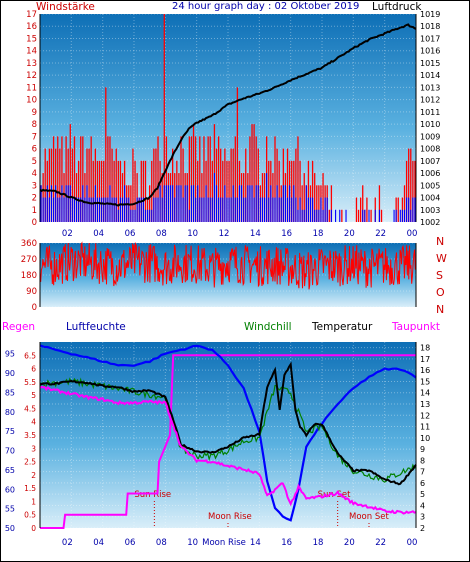 Image resolution: width=470 pixels, height=562 pixels. What do you see at coordinates (230, 517) in the screenshot?
I see `annotation-label: Moon Rise` at bounding box center [230, 517].